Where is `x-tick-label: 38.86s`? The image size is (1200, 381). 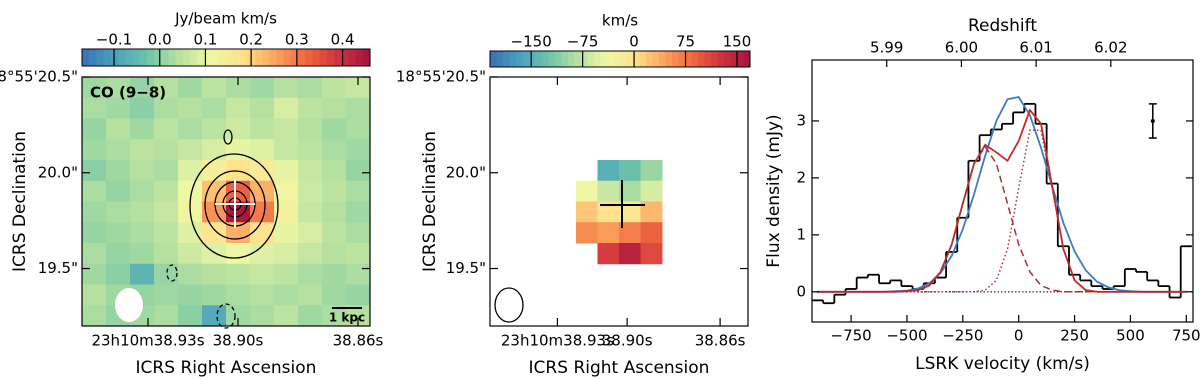 x-tick-label: 38.86s is located at coordinates (720, 341).